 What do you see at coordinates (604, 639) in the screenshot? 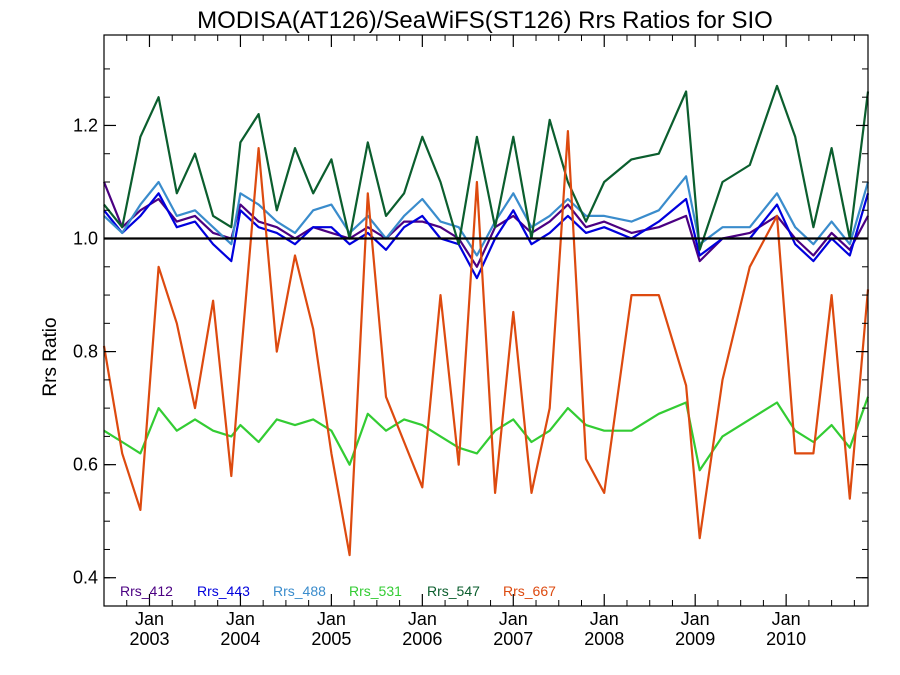
I see `x-tick-year-label: 2008` at bounding box center [604, 639].